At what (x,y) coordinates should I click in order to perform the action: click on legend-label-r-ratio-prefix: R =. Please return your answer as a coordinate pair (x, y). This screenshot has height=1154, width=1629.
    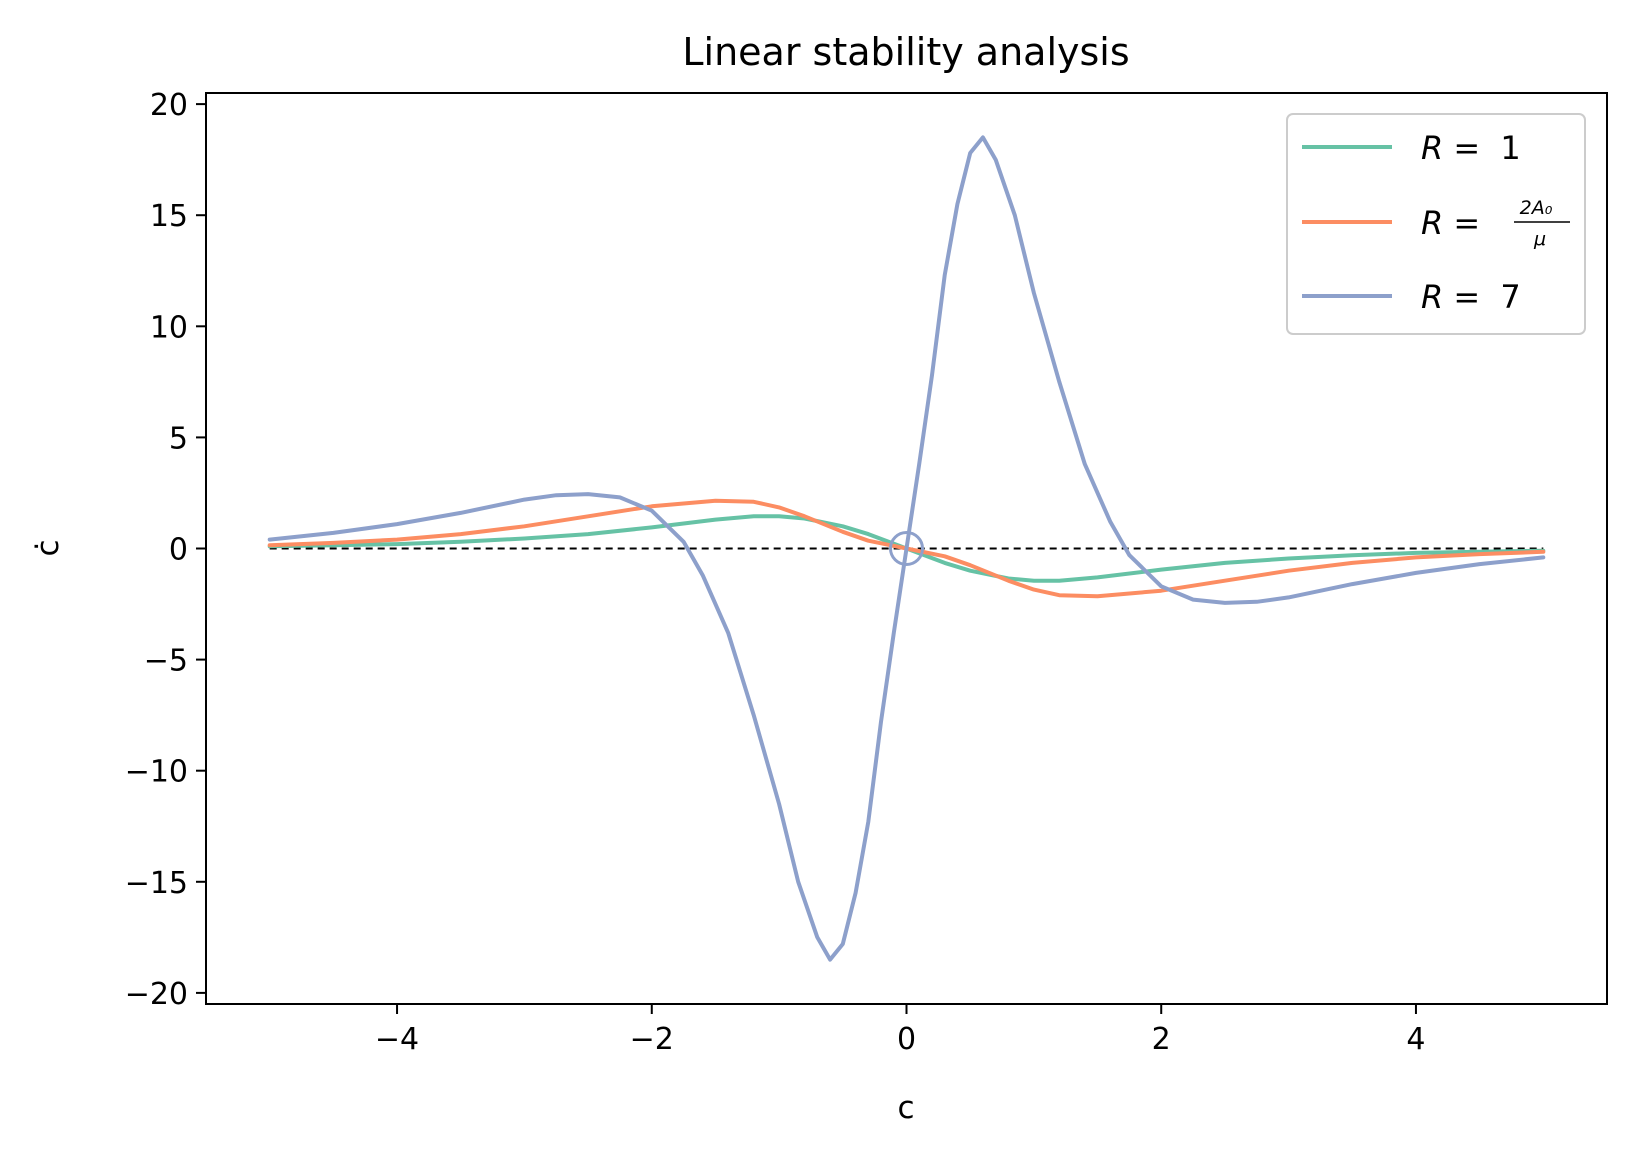
    Looking at the image, I should click on (1450, 223).